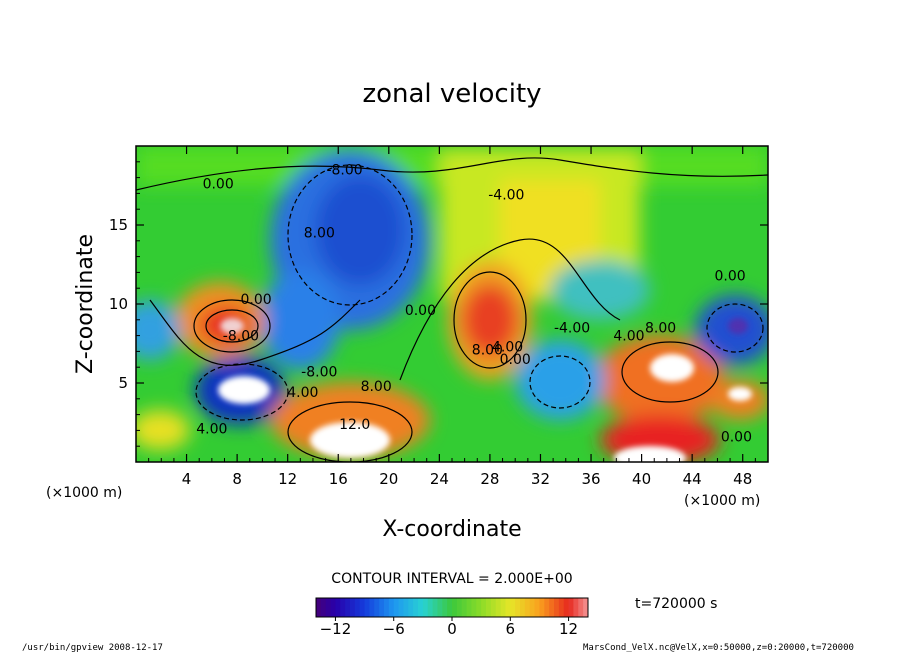 This screenshot has width=904, height=654. I want to click on y-tick-label: 5, so click(123, 383).